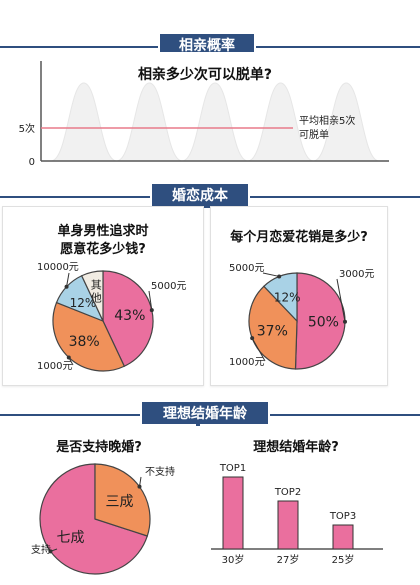  Describe the element at coordinates (205, 414) in the screenshot. I see `section-title: 理想结婚年龄` at that location.